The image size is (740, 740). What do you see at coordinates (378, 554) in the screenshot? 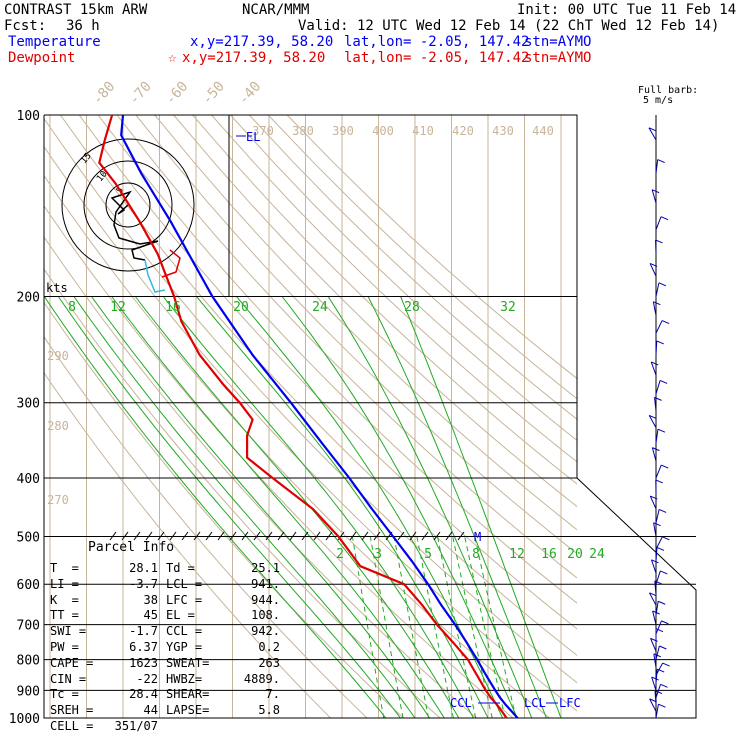
I see `mixing-ratio-label: 3` at bounding box center [378, 554].